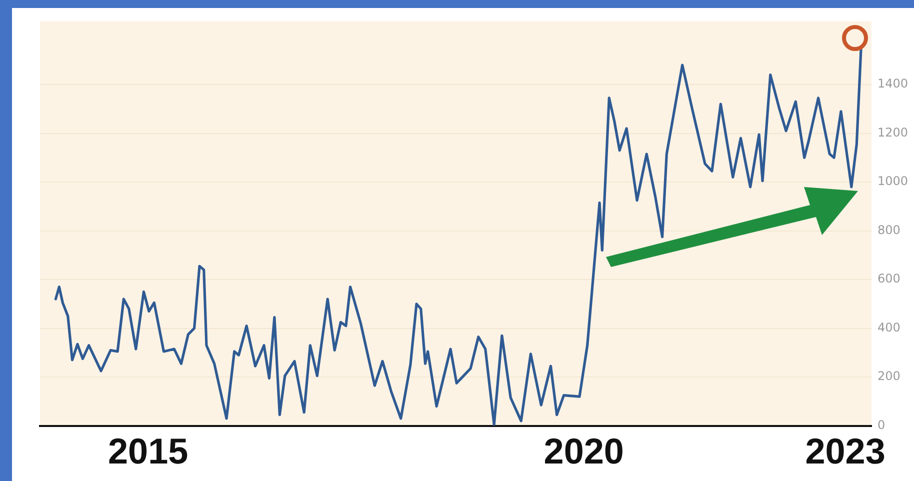 This screenshot has height=481, width=914. What do you see at coordinates (888, 327) in the screenshot?
I see `y-tick-label: 400` at bounding box center [888, 327].